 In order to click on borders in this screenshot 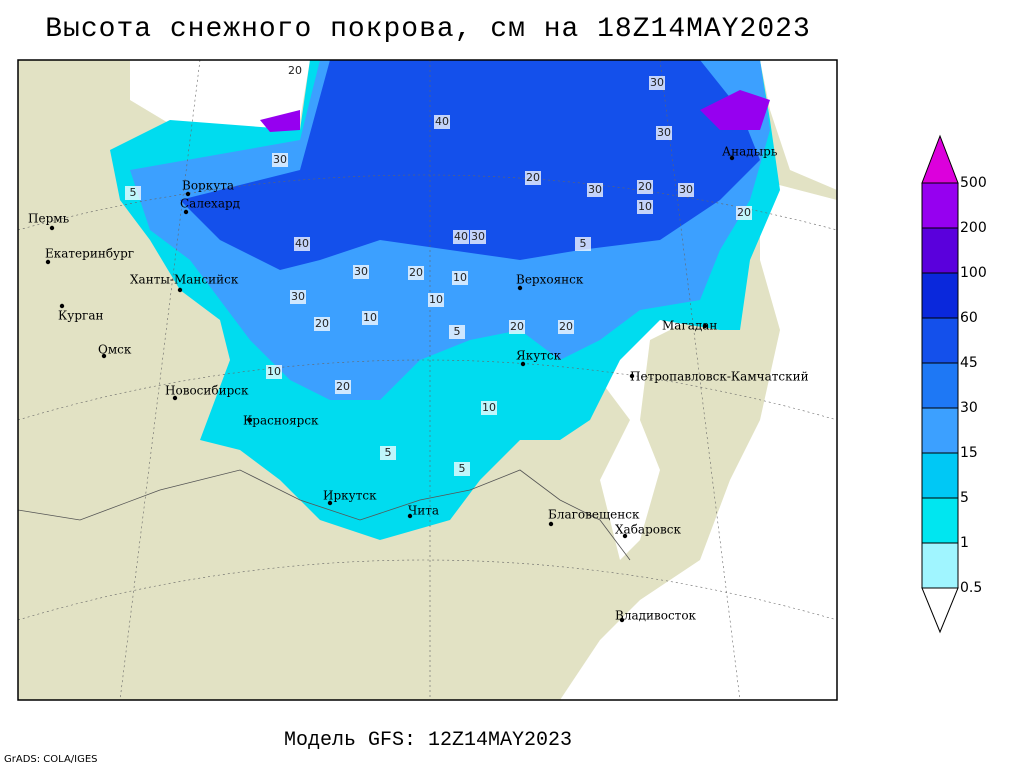, I will do `click(324, 515)`.